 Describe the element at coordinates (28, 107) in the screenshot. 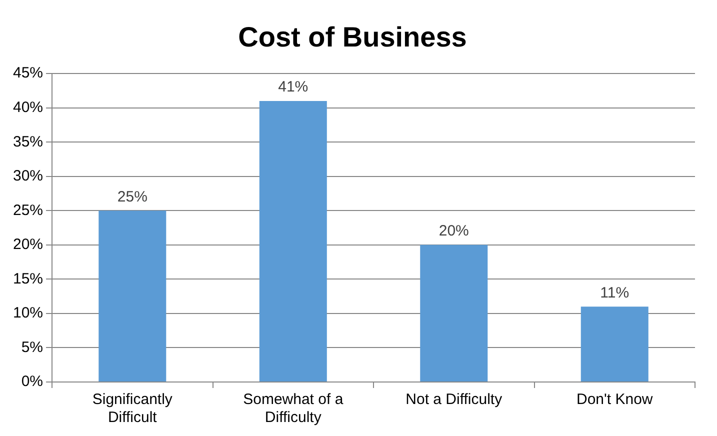

I see `y-tick-label: 40%` at that location.